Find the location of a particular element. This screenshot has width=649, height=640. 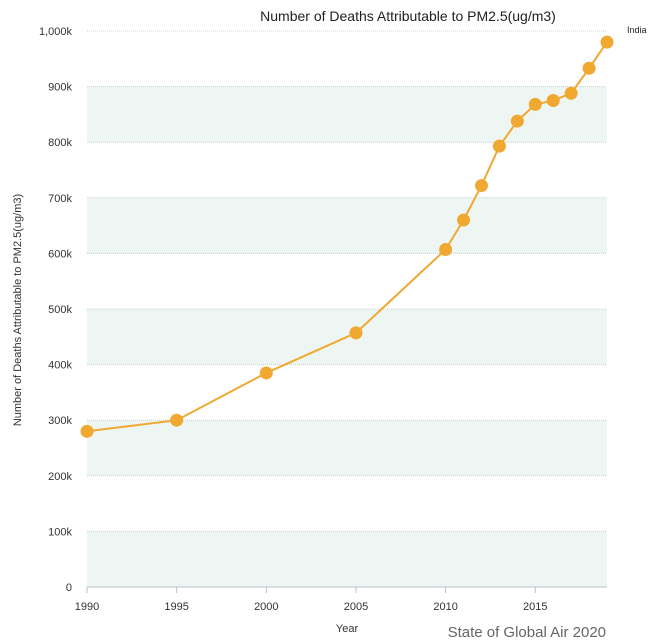

y-tick-label: 1,000k is located at coordinates (56, 32).